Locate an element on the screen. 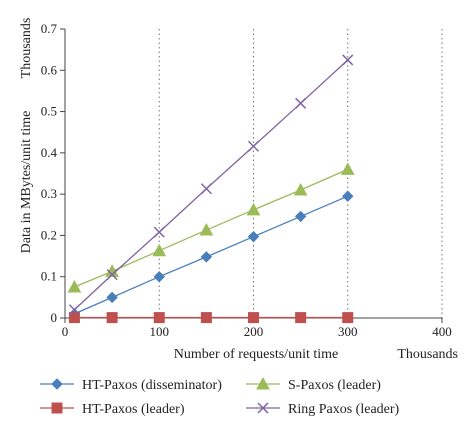 This screenshot has width=474, height=432. y-tick-label: 0.3 is located at coordinates (49, 193).